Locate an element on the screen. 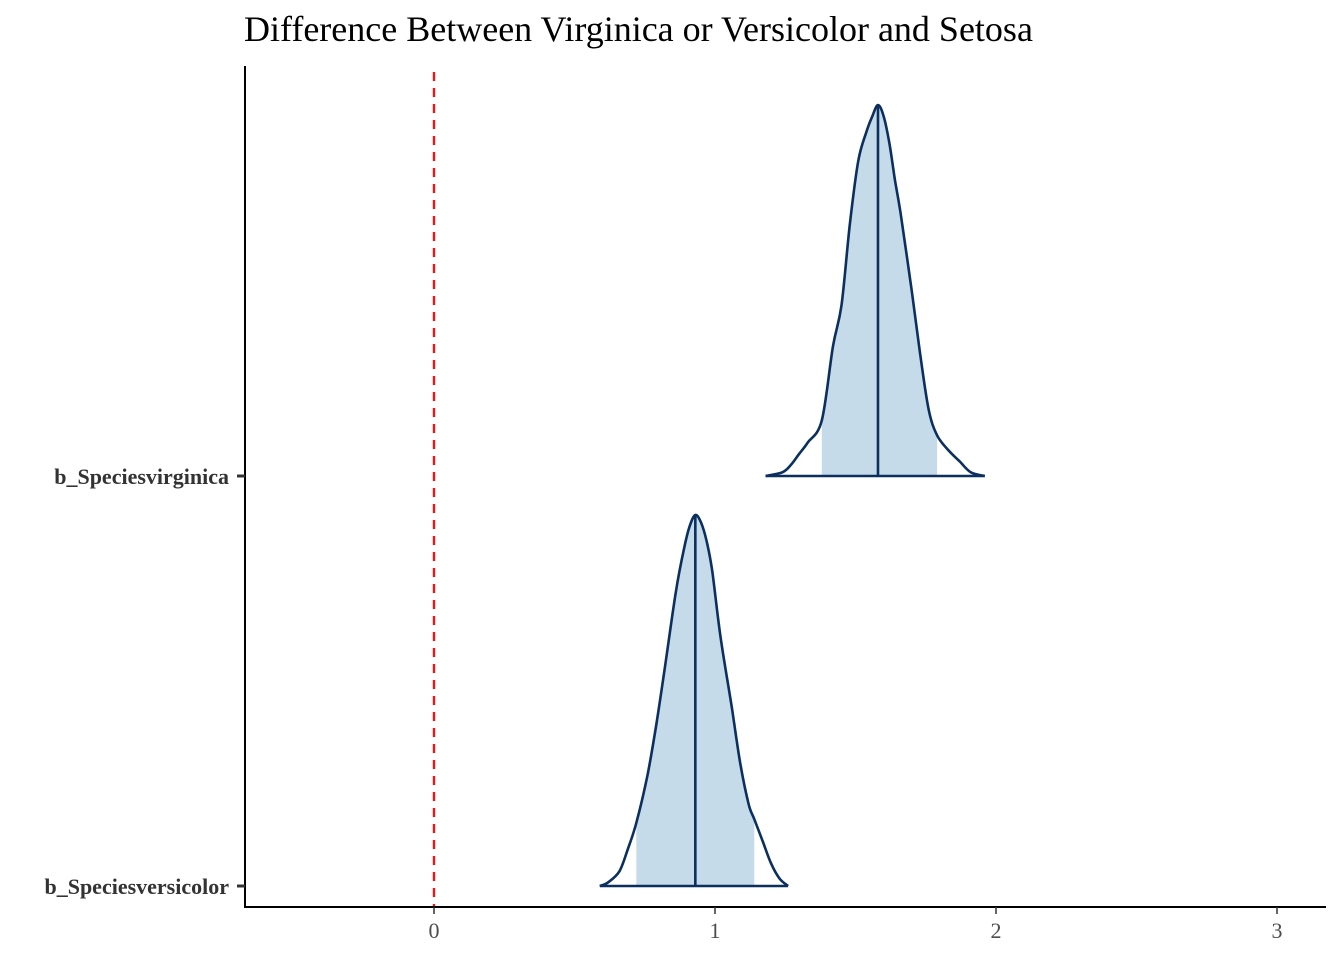  y-tick-label: b_Speciesversicolor is located at coordinates (136, 886).